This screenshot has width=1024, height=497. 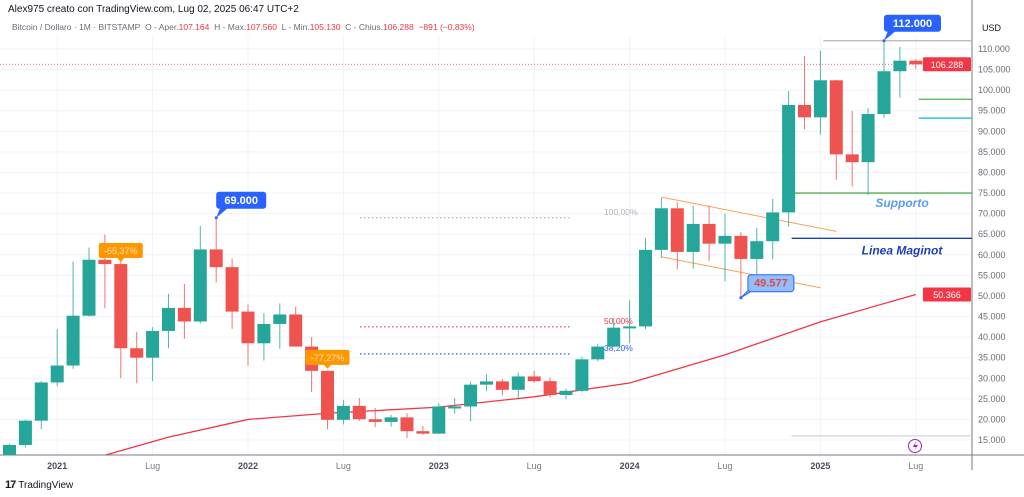 I want to click on time-tick-label: 2025, so click(x=820, y=466).